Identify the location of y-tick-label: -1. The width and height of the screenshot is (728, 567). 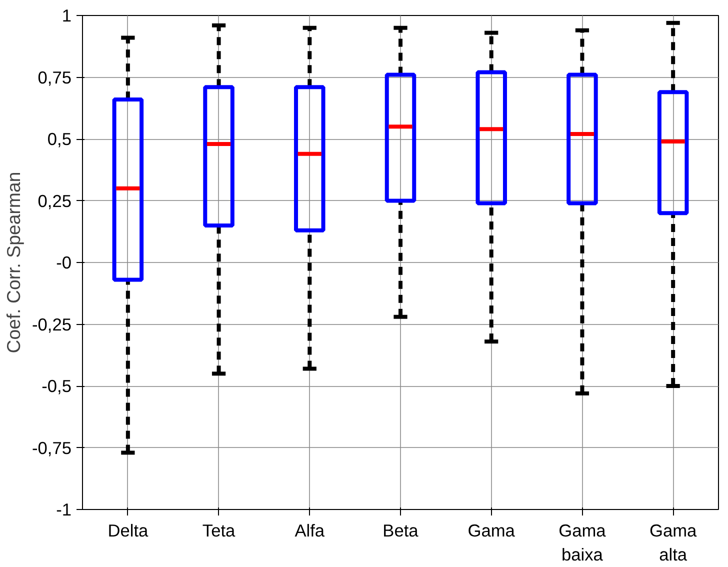
(64, 510).